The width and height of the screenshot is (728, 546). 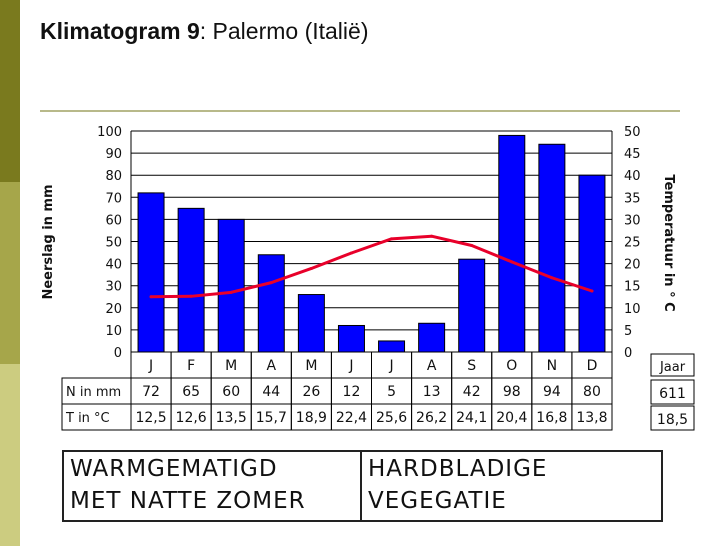 I want to click on y-tick-label: 20, so click(x=113, y=309).